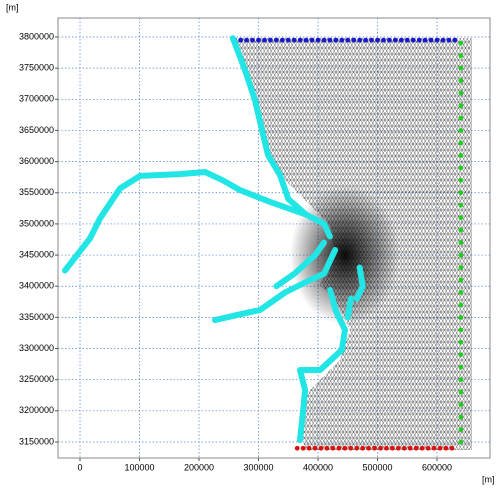 The width and height of the screenshot is (500, 500). I want to click on y-tick-label: 3200000, so click(36, 410).